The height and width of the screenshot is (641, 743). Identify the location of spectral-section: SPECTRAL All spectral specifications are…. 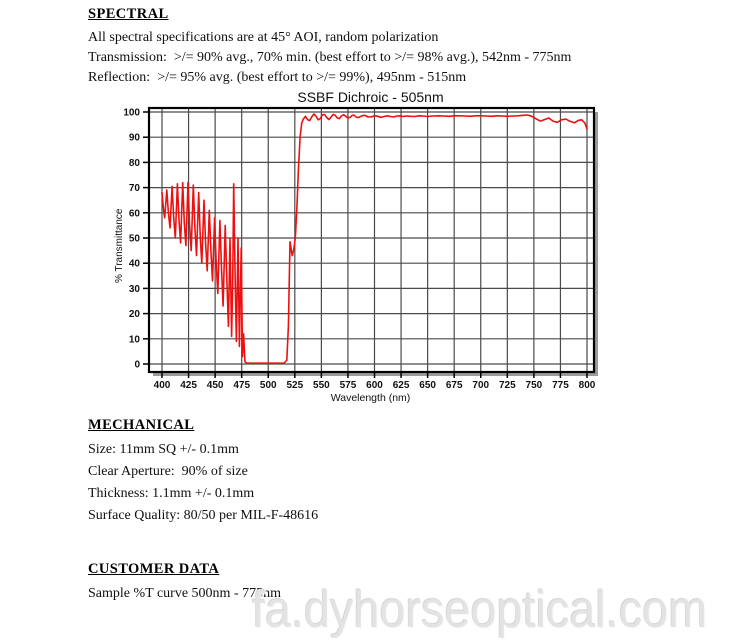
(329, 47).